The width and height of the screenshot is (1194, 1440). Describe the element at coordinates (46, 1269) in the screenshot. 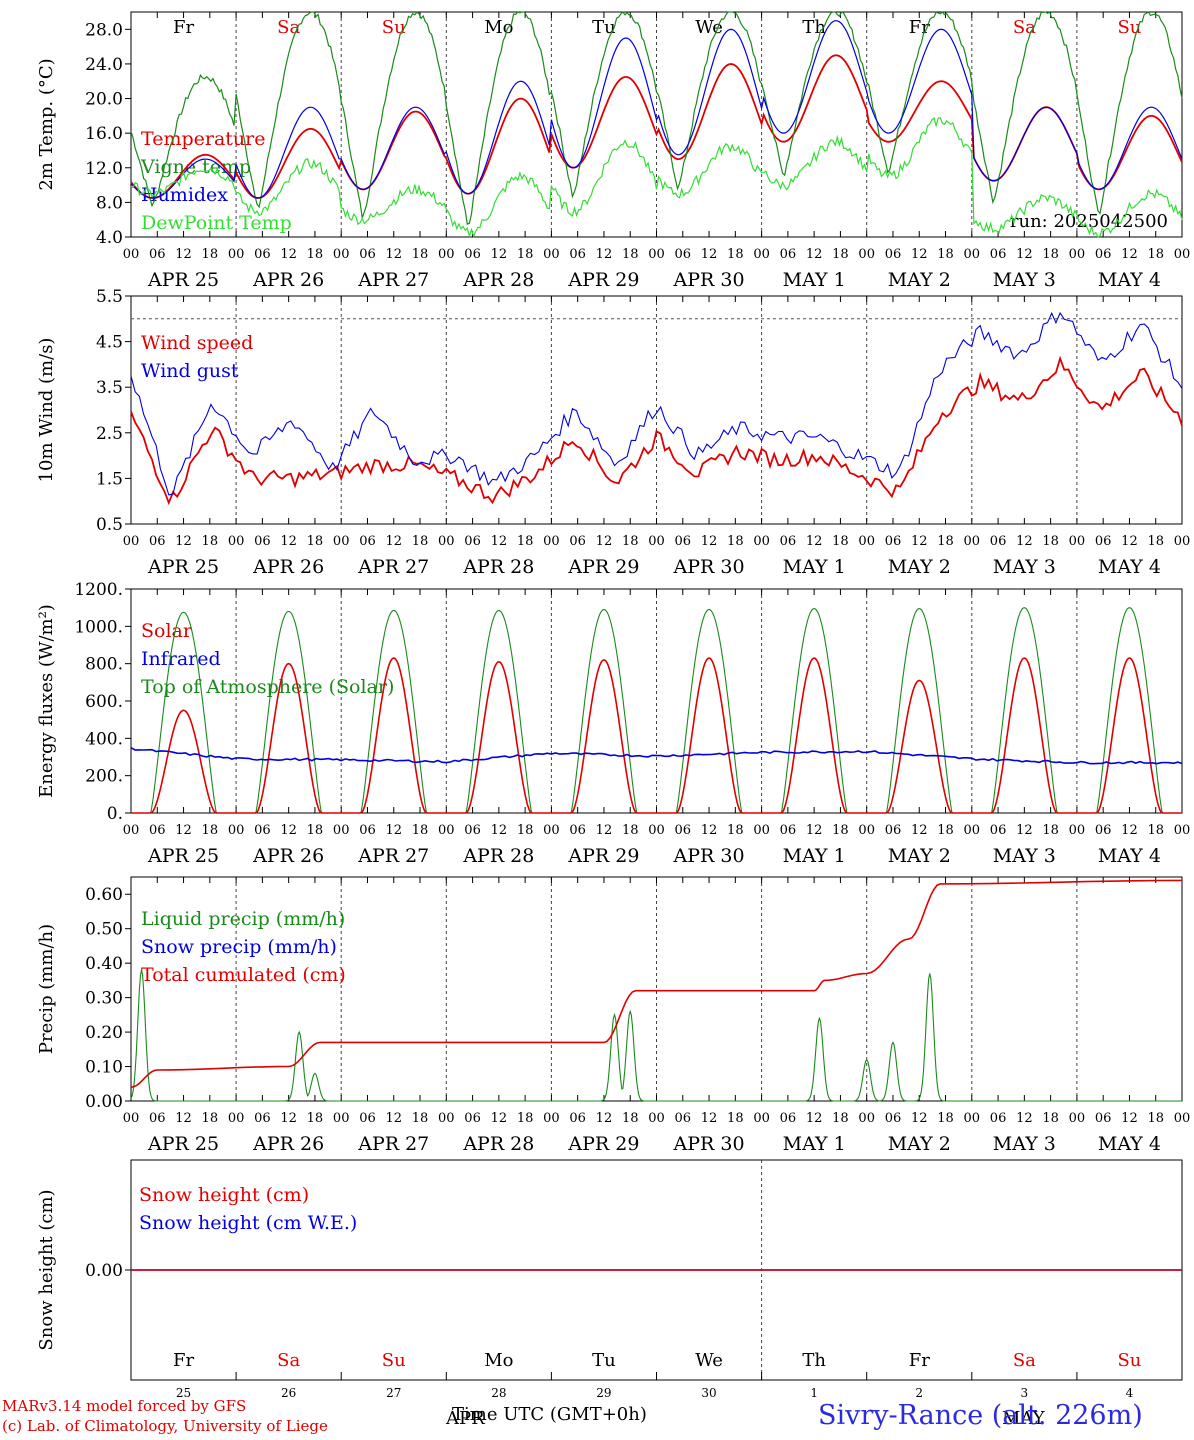

I see `panel5-ylabel: Snow height (cm)` at that location.